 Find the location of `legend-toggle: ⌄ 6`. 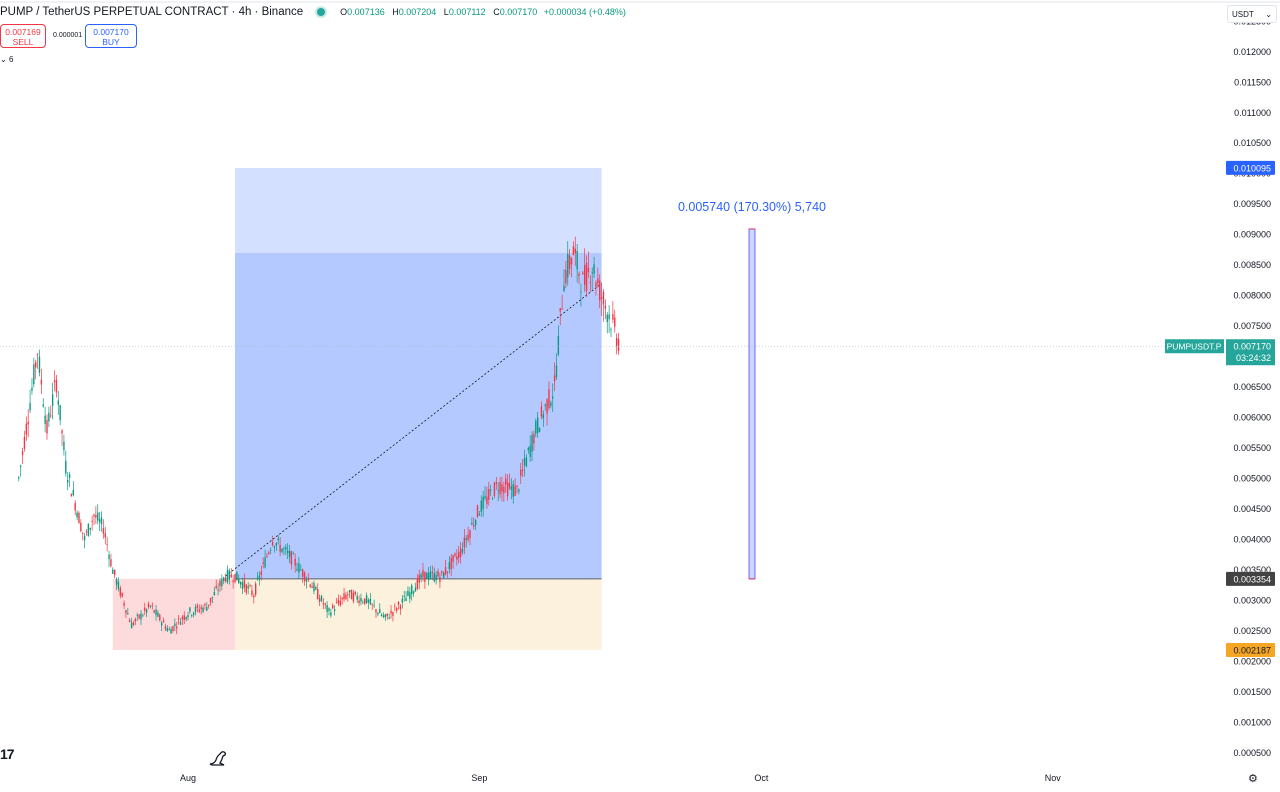

legend-toggle: ⌄ 6 is located at coordinates (6, 59).